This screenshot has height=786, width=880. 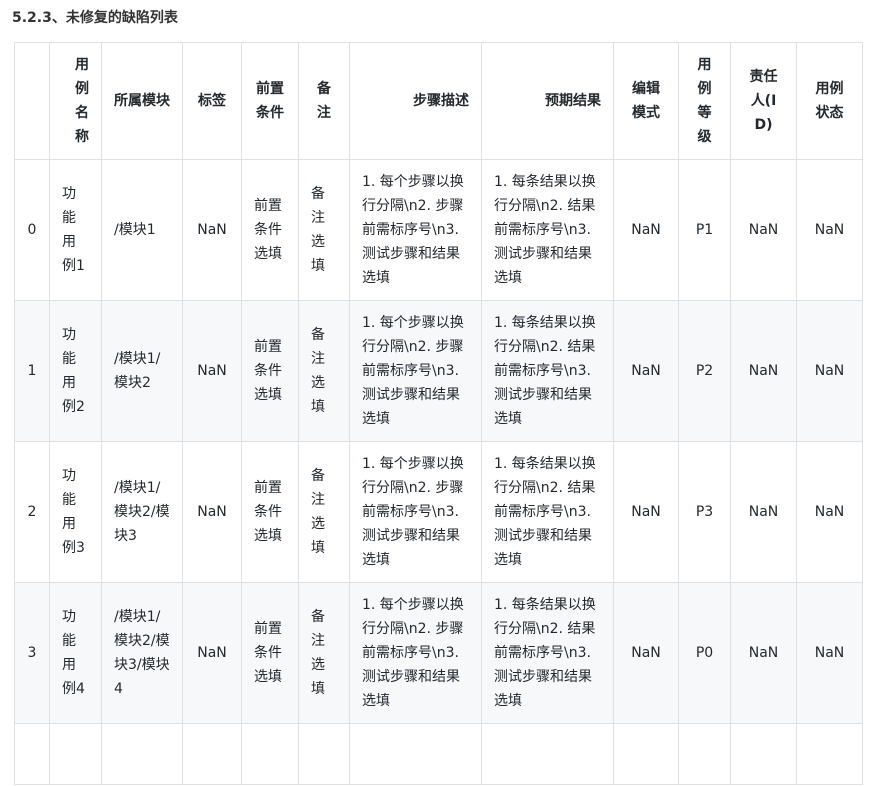 I want to click on table-cell: 0, so click(x=32, y=230).